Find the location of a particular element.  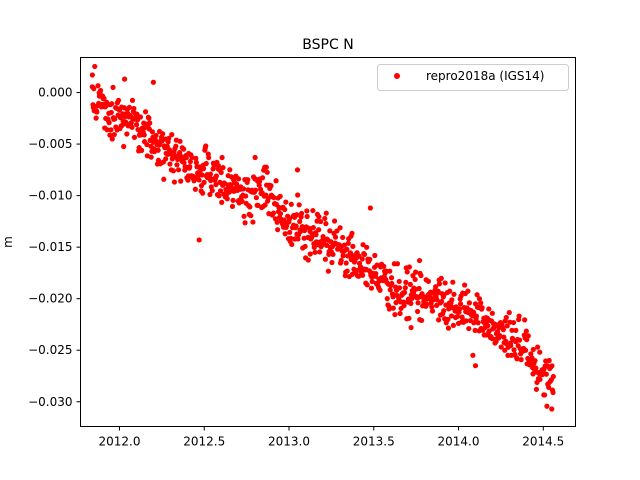

y-tick-label: −0.030 is located at coordinates (50, 402).